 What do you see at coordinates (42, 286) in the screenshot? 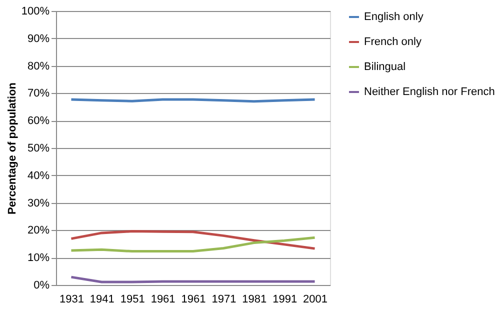
I see `y-tick-label: 0%` at bounding box center [42, 286].